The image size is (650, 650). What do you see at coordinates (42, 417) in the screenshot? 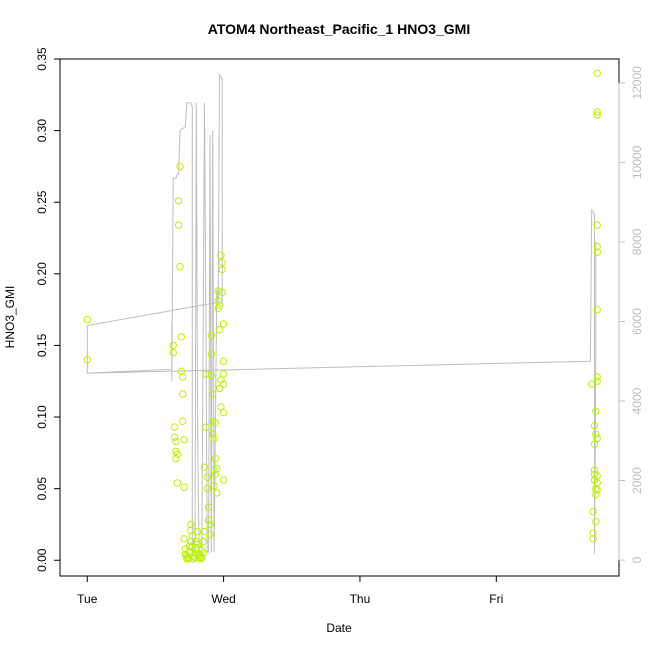
I see `y-tick-label: 0.10` at bounding box center [42, 417].